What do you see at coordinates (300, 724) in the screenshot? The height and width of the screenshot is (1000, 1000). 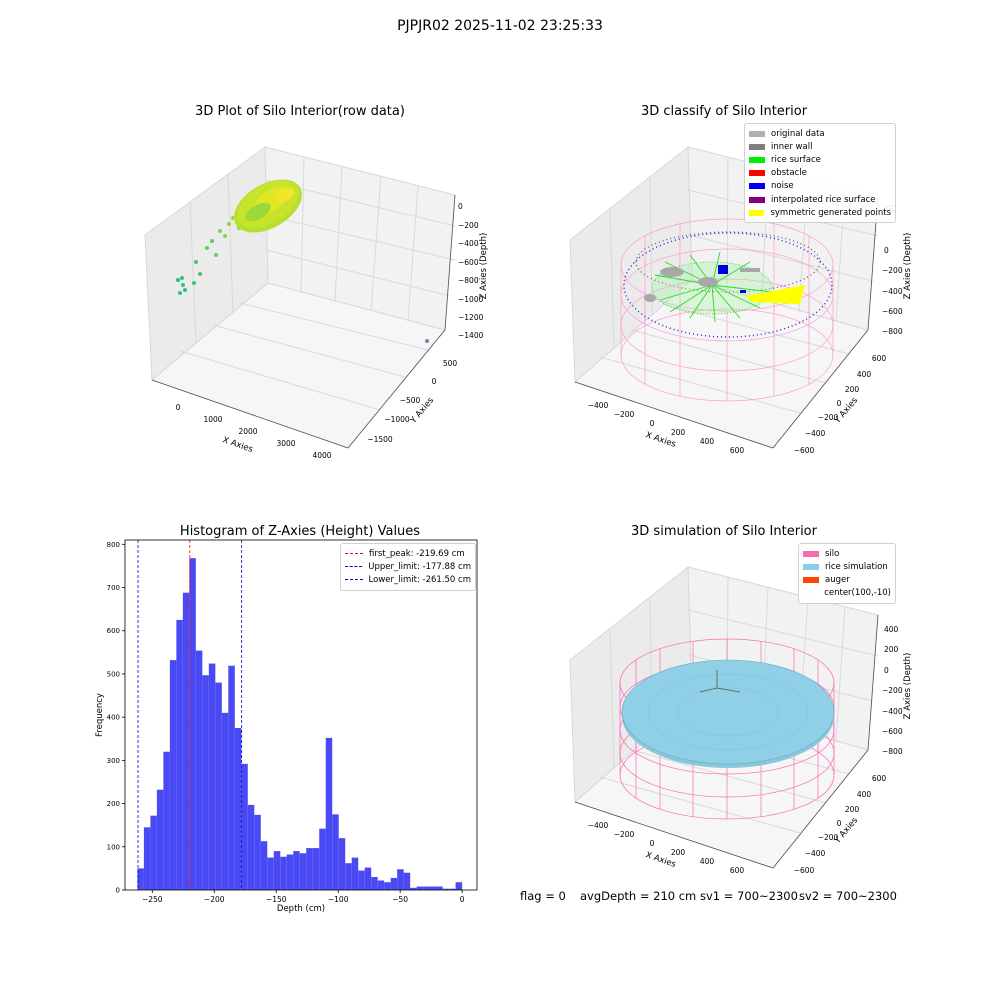 I see `histogram-bars` at bounding box center [300, 724].